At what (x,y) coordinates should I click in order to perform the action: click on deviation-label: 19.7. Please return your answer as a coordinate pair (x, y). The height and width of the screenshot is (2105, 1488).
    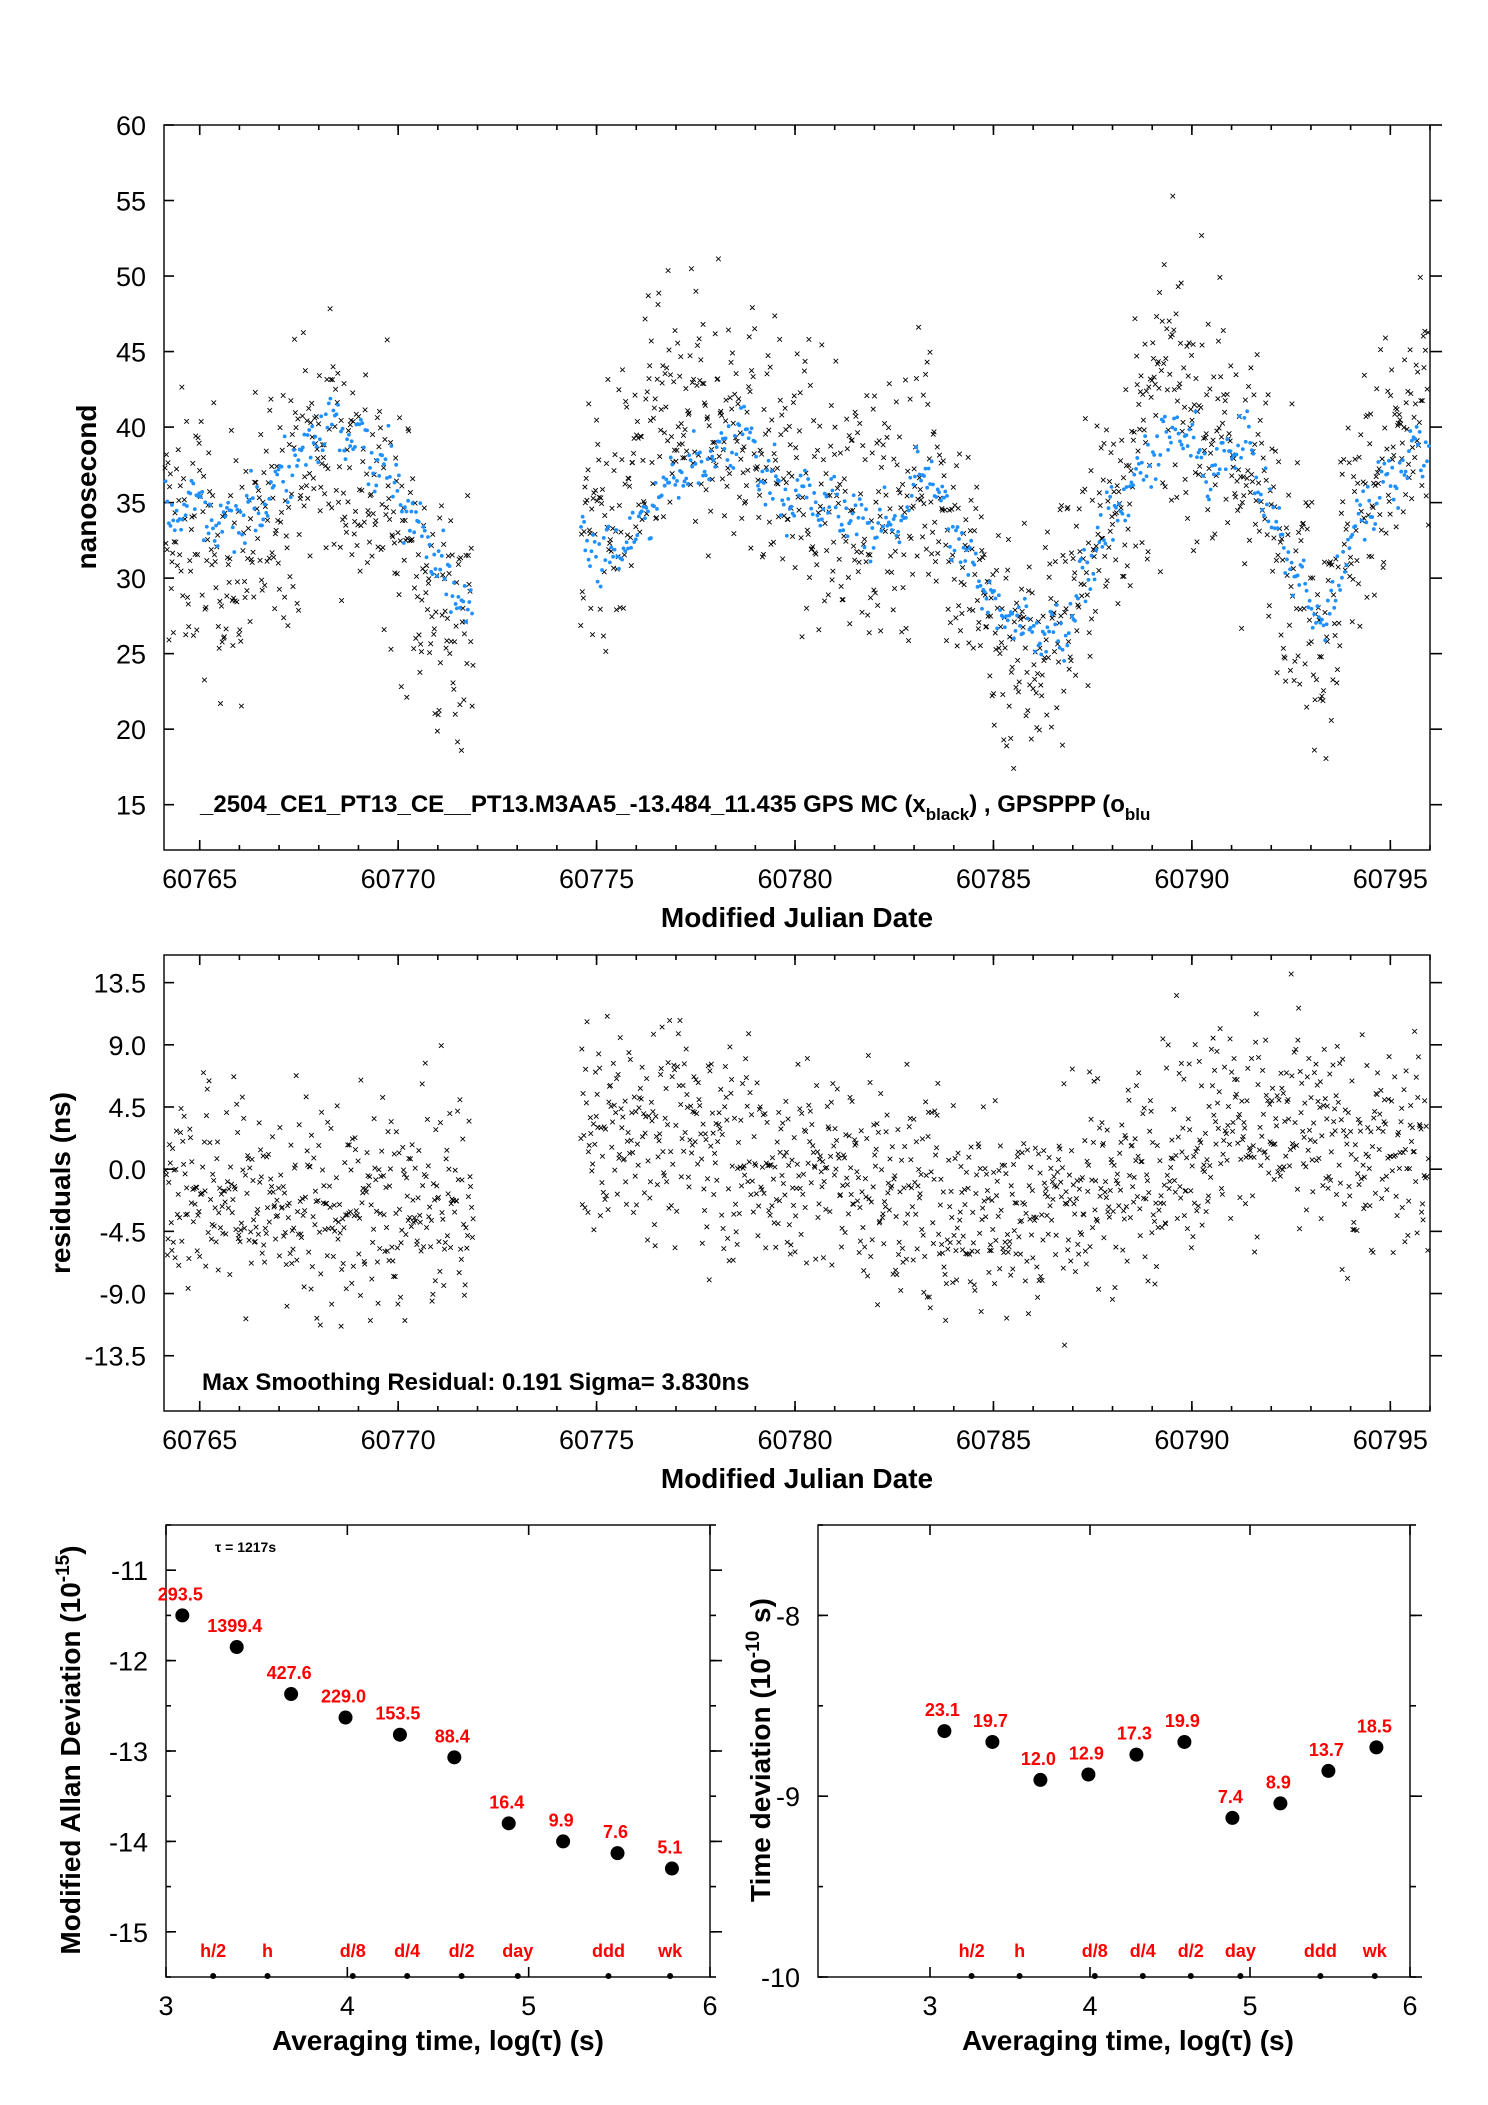
    Looking at the image, I should click on (990, 1721).